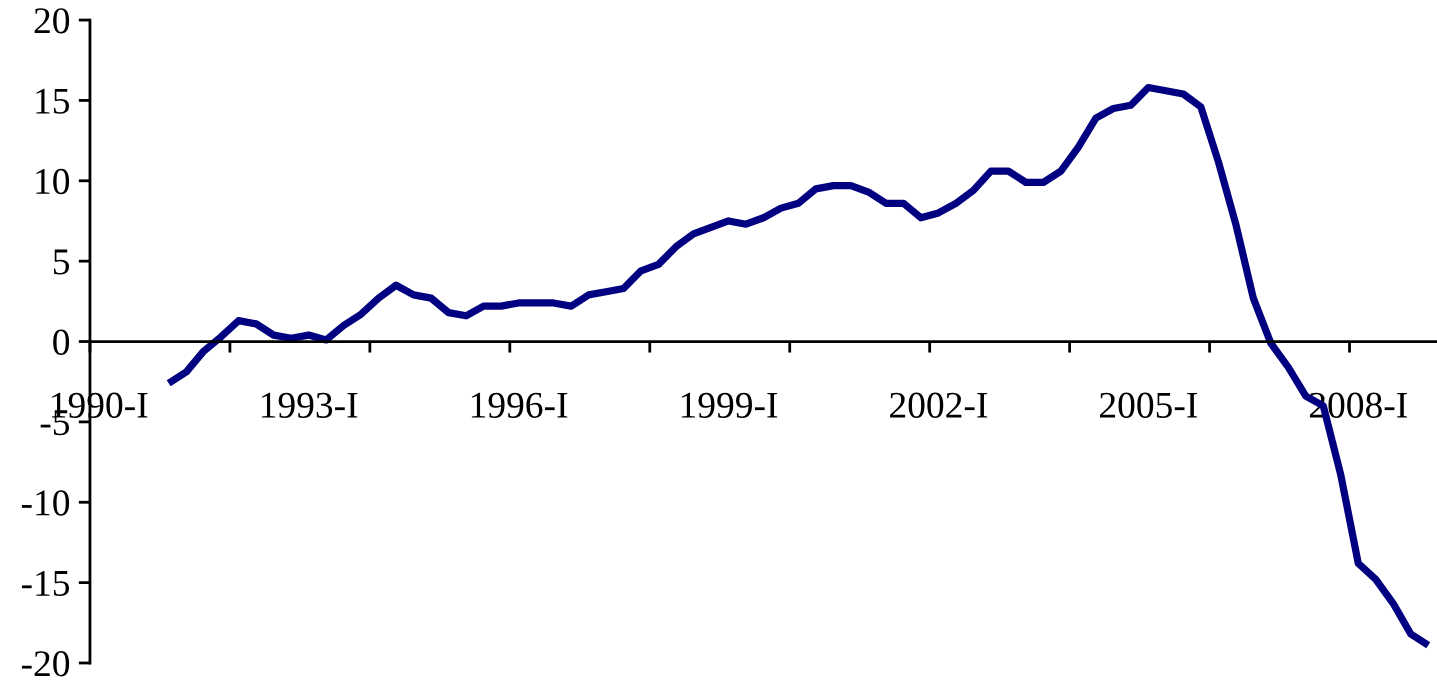 The image size is (1437, 680). Describe the element at coordinates (61, 262) in the screenshot. I see `y-tick-label: 5` at that location.